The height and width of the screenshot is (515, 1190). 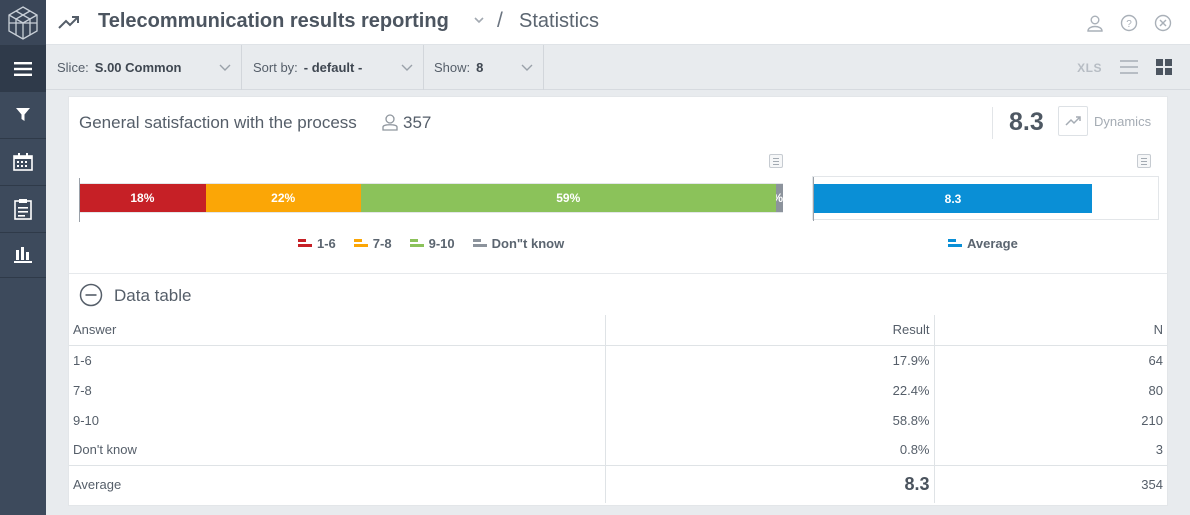 I want to click on result-cell: 22.4%, so click(x=770, y=390).